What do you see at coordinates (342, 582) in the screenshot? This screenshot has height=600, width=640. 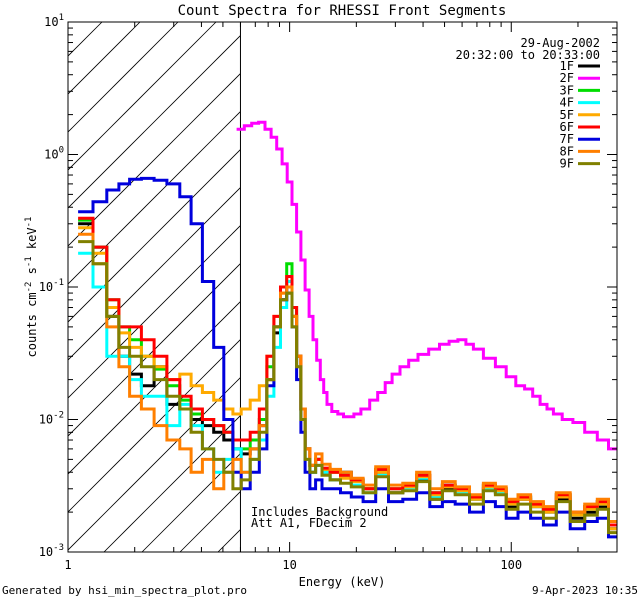 I see `x-axis-label: Energy (keV)` at bounding box center [342, 582].